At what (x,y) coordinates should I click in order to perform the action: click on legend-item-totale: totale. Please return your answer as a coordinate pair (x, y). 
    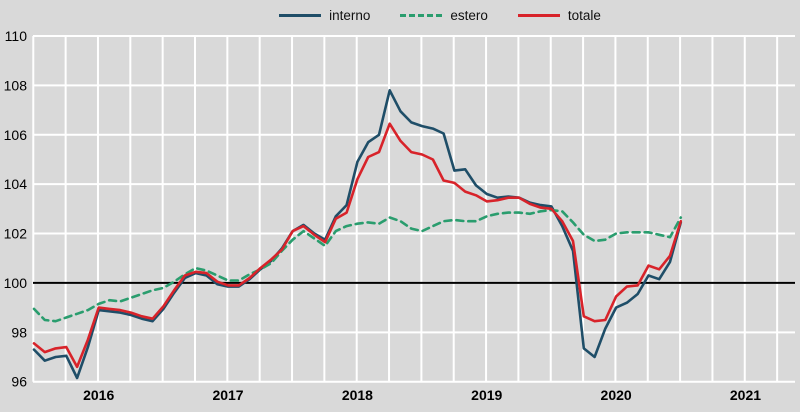
    Looking at the image, I should click on (559, 15).